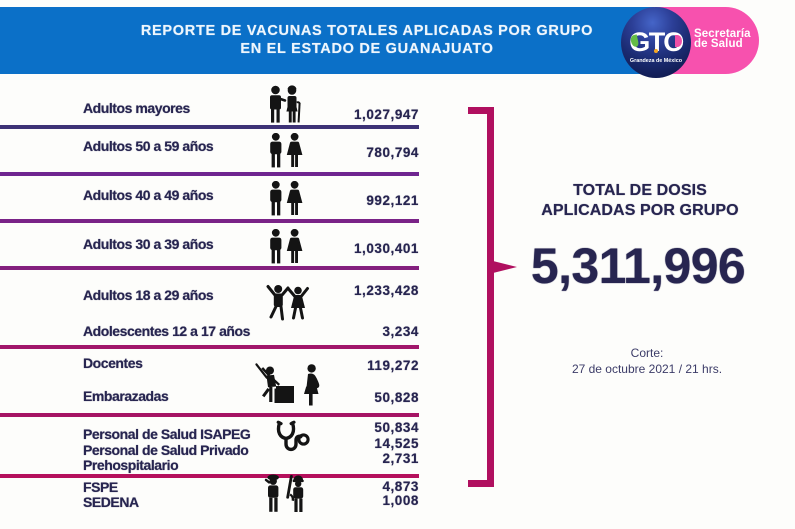 Image resolution: width=795 pixels, height=529 pixels. Describe the element at coordinates (148, 146) in the screenshot. I see `row-label-adultos-50-59: Adultos 50 a 59 años` at that location.